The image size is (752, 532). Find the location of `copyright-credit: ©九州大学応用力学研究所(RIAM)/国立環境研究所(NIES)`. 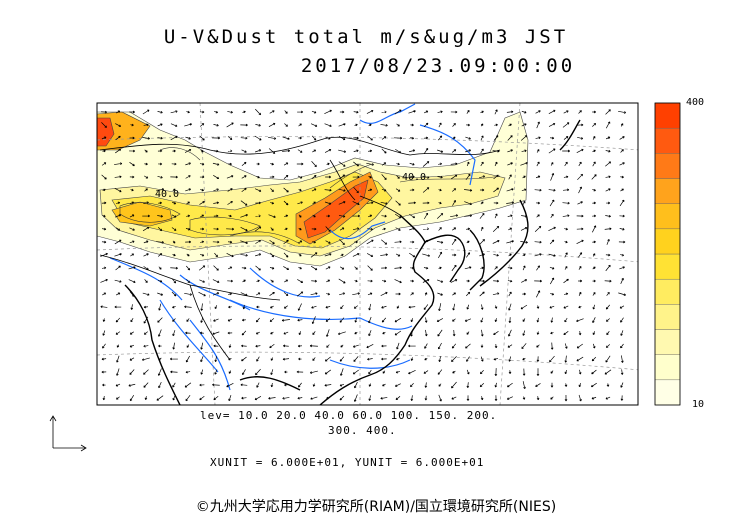

copyright-credit: ©九州大学応用力学研究所(RIAM)/国立環境研究所(NIES) is located at coordinates (376, 507).